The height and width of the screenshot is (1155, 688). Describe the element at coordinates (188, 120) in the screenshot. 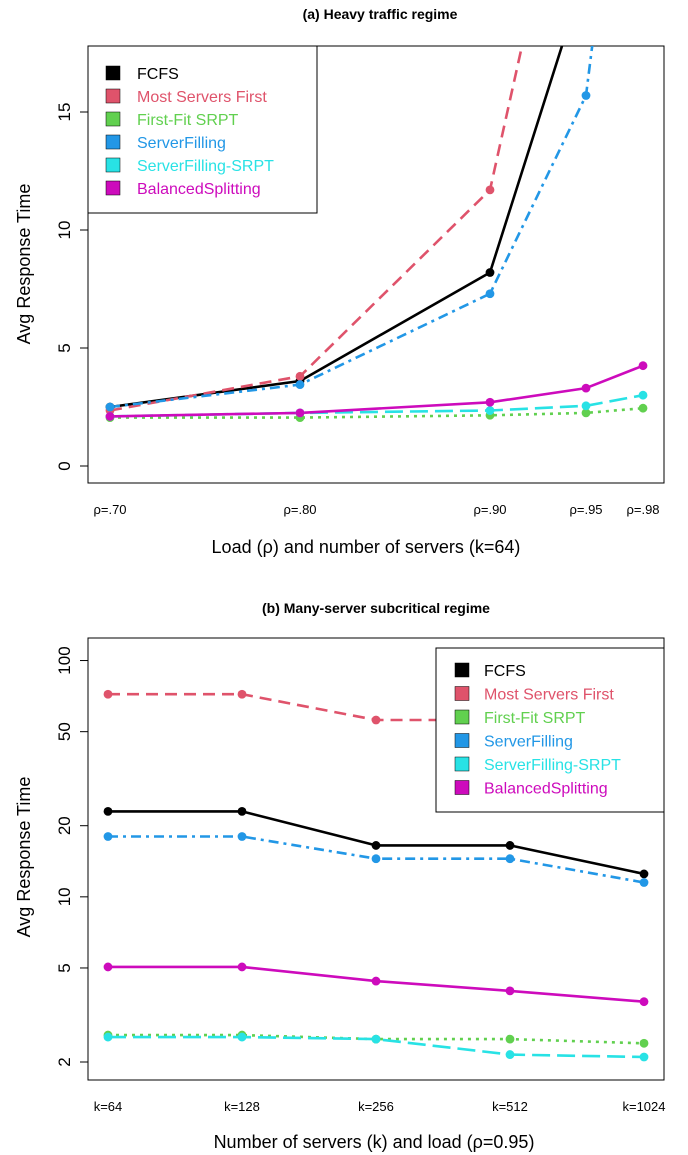

I see `panel-a-legend-label: First-Fit SRPT` at that location.